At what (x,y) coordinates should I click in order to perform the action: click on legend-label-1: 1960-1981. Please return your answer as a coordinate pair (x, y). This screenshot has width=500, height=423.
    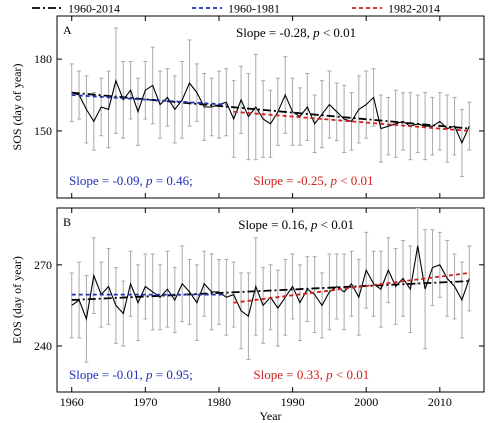
    Looking at the image, I should click on (254, 9).